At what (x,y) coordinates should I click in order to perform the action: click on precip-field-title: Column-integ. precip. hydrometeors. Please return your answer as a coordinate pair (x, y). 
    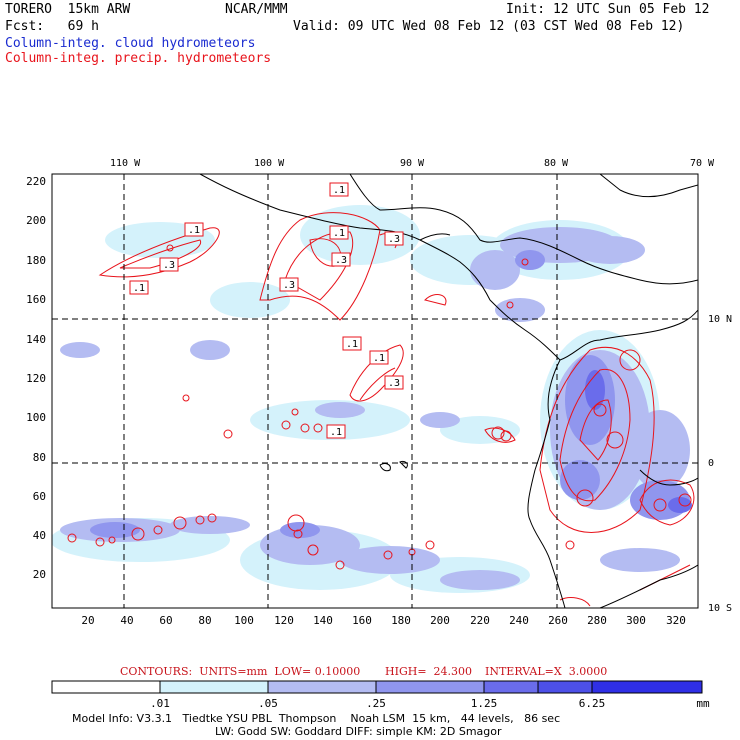
    Looking at the image, I should click on (138, 58).